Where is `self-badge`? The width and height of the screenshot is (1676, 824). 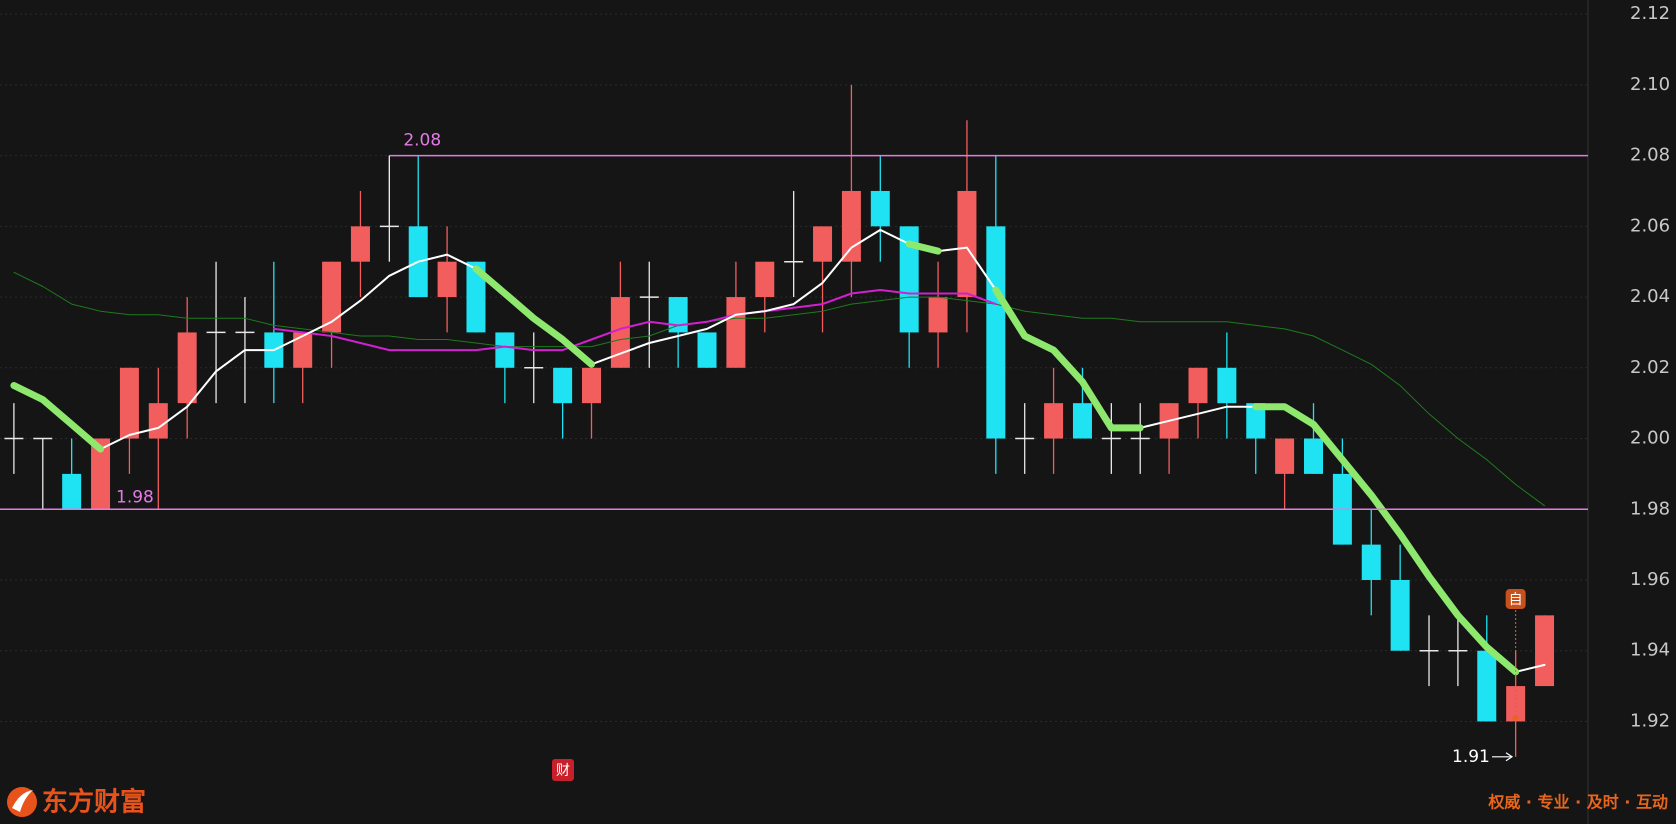
self-badge is located at coordinates (1515, 599).